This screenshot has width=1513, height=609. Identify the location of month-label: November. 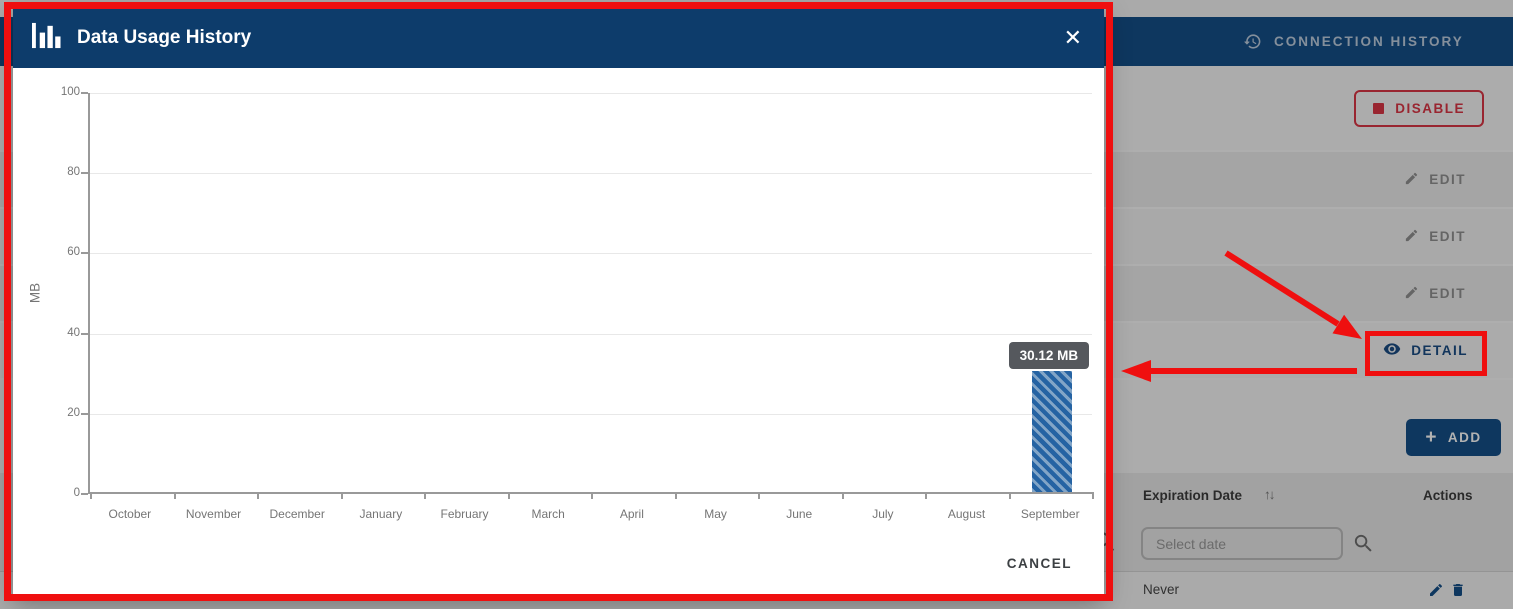
(213, 514).